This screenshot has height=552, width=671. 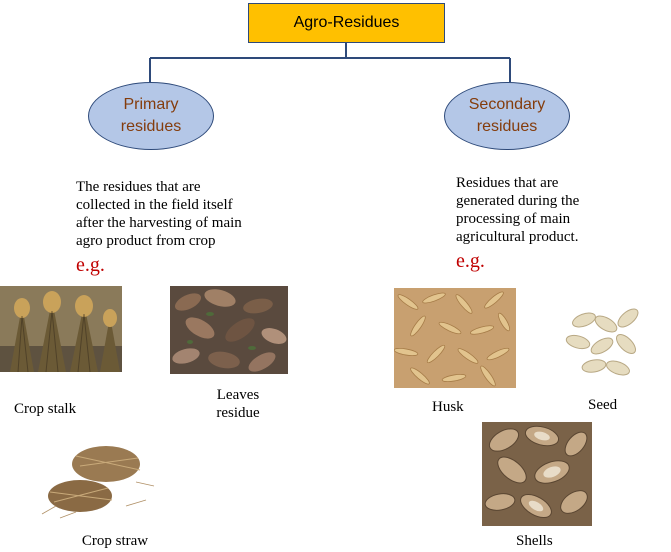 I want to click on secondary-desc-line: Residues that are, so click(x=507, y=183).